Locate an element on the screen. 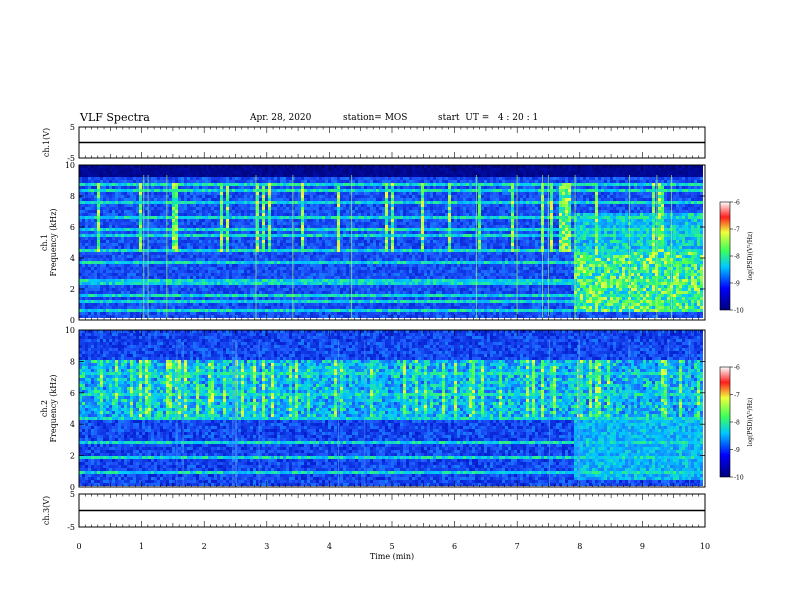 This screenshot has height=612, width=792. y-tick-label-1: 2 is located at coordinates (72, 289).